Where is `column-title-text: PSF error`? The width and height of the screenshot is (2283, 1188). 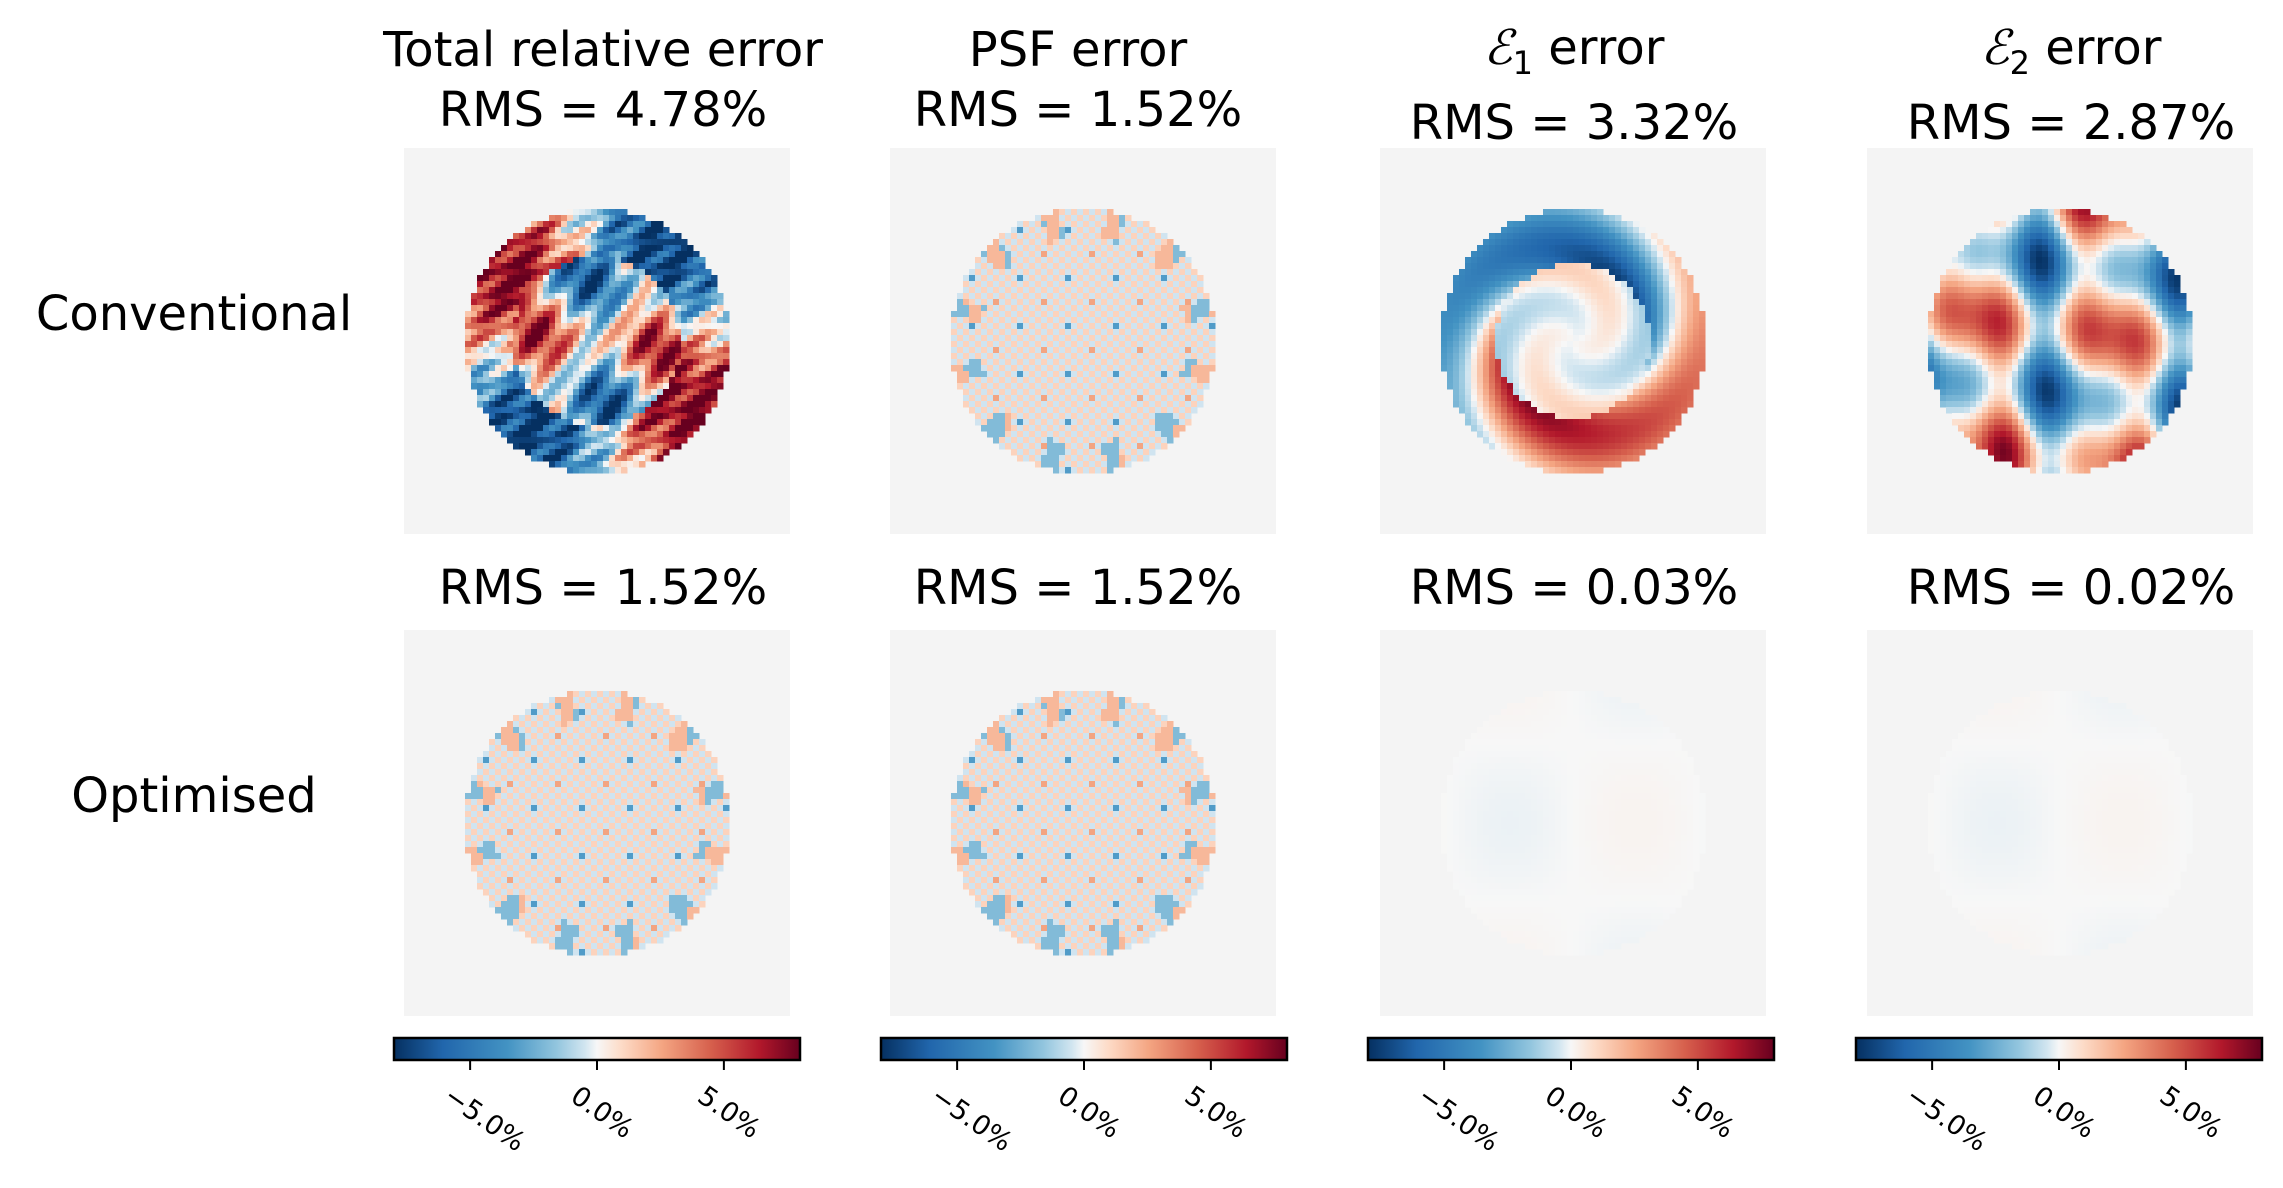 column-title-text: PSF error is located at coordinates (1078, 50).